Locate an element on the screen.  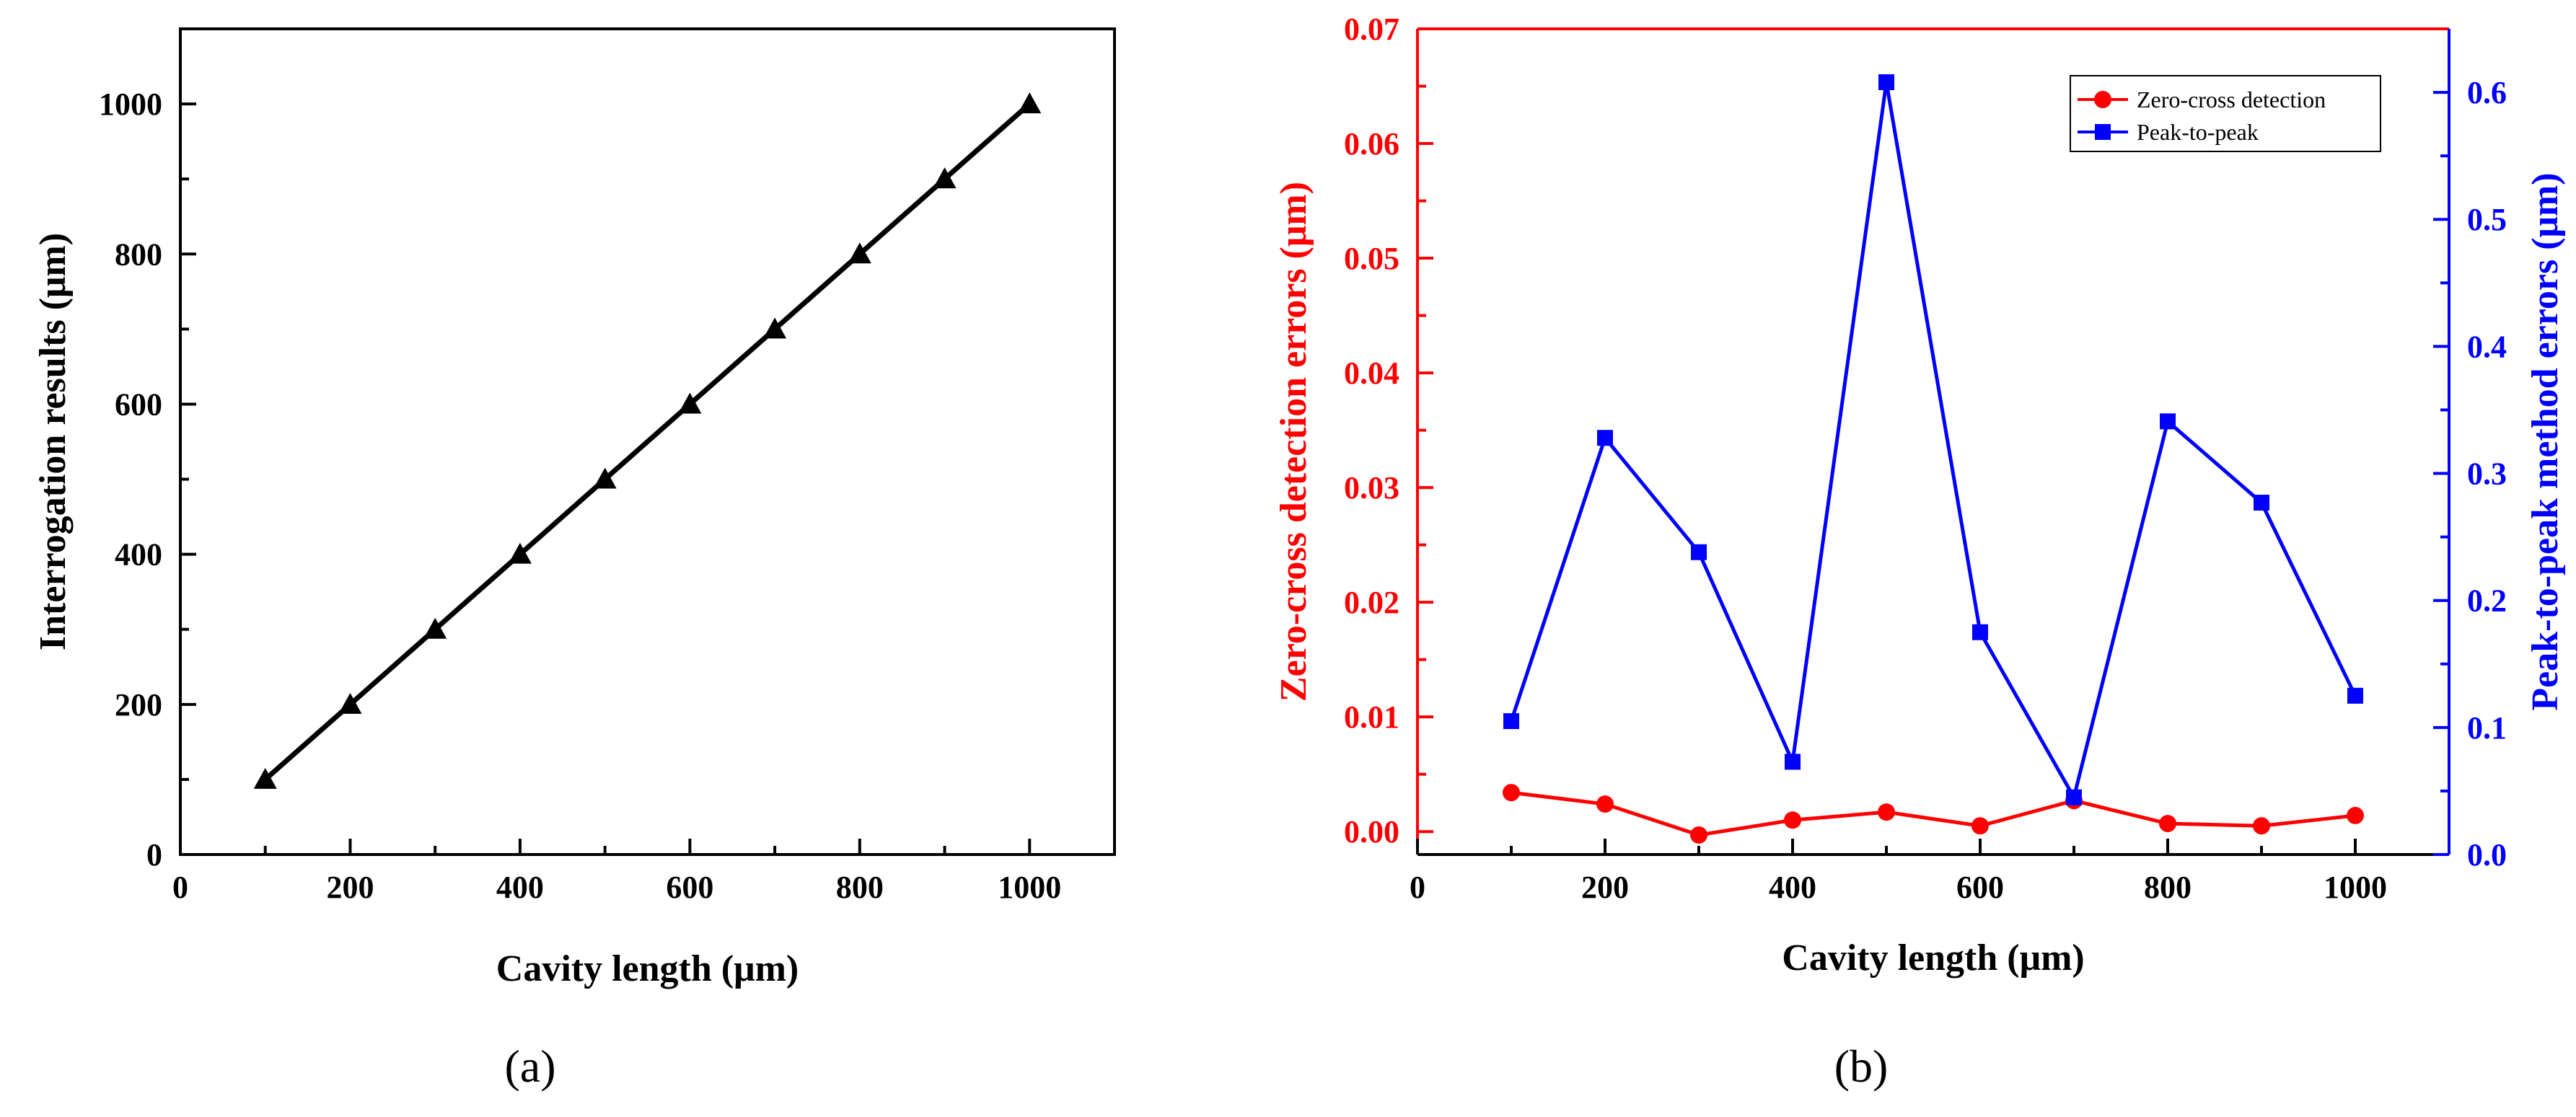
y-tick-label: 0 is located at coordinates (154, 855).